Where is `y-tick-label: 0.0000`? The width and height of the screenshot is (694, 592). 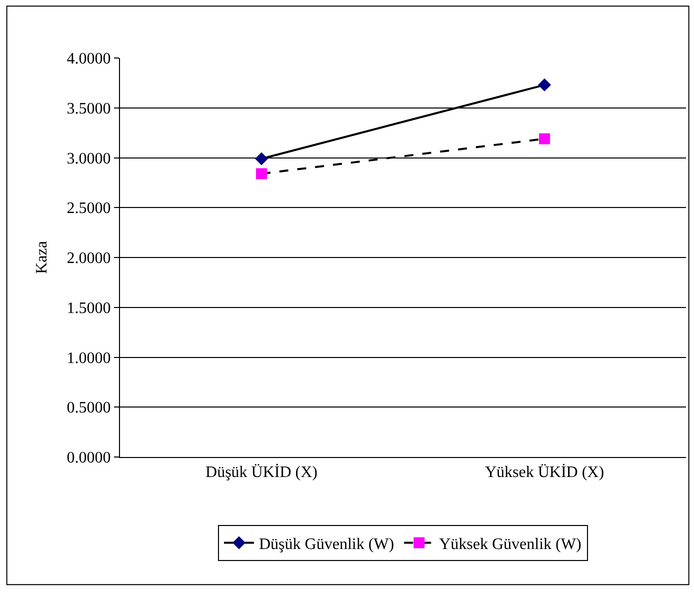 y-tick-label: 0.0000 is located at coordinates (88, 458).